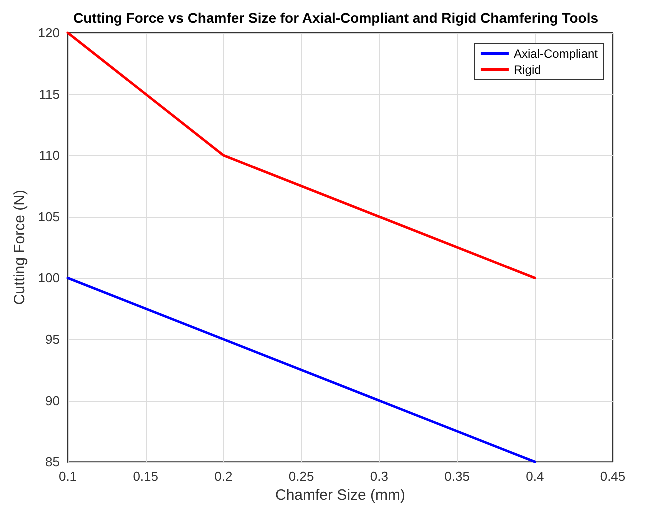 The width and height of the screenshot is (672, 508). I want to click on x-tick-label: 0.45, so click(613, 476).